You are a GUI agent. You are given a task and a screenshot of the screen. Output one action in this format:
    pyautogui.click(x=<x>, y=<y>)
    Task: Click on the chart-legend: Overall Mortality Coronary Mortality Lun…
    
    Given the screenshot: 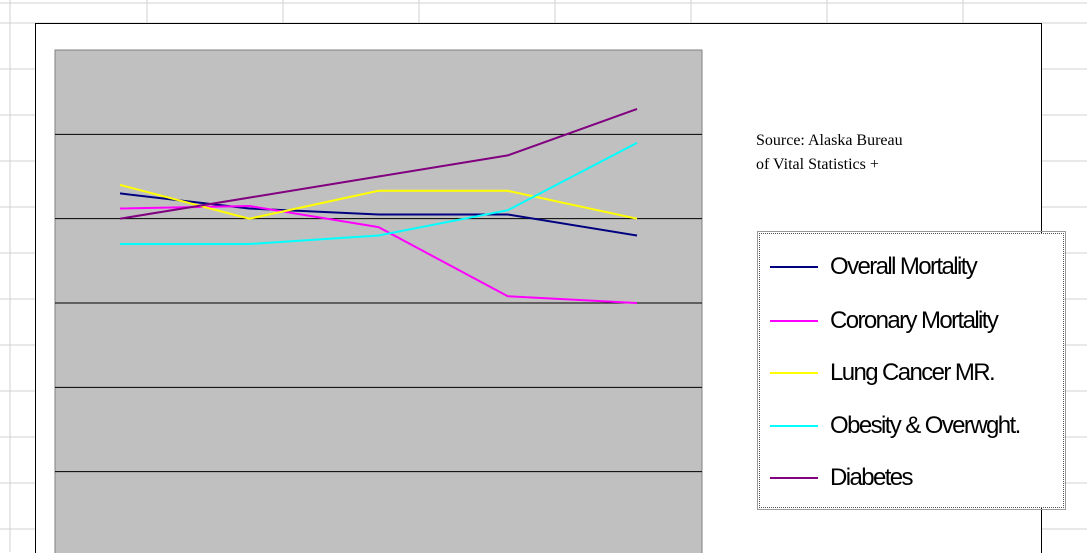 What is the action you would take?
    pyautogui.click(x=911, y=370)
    